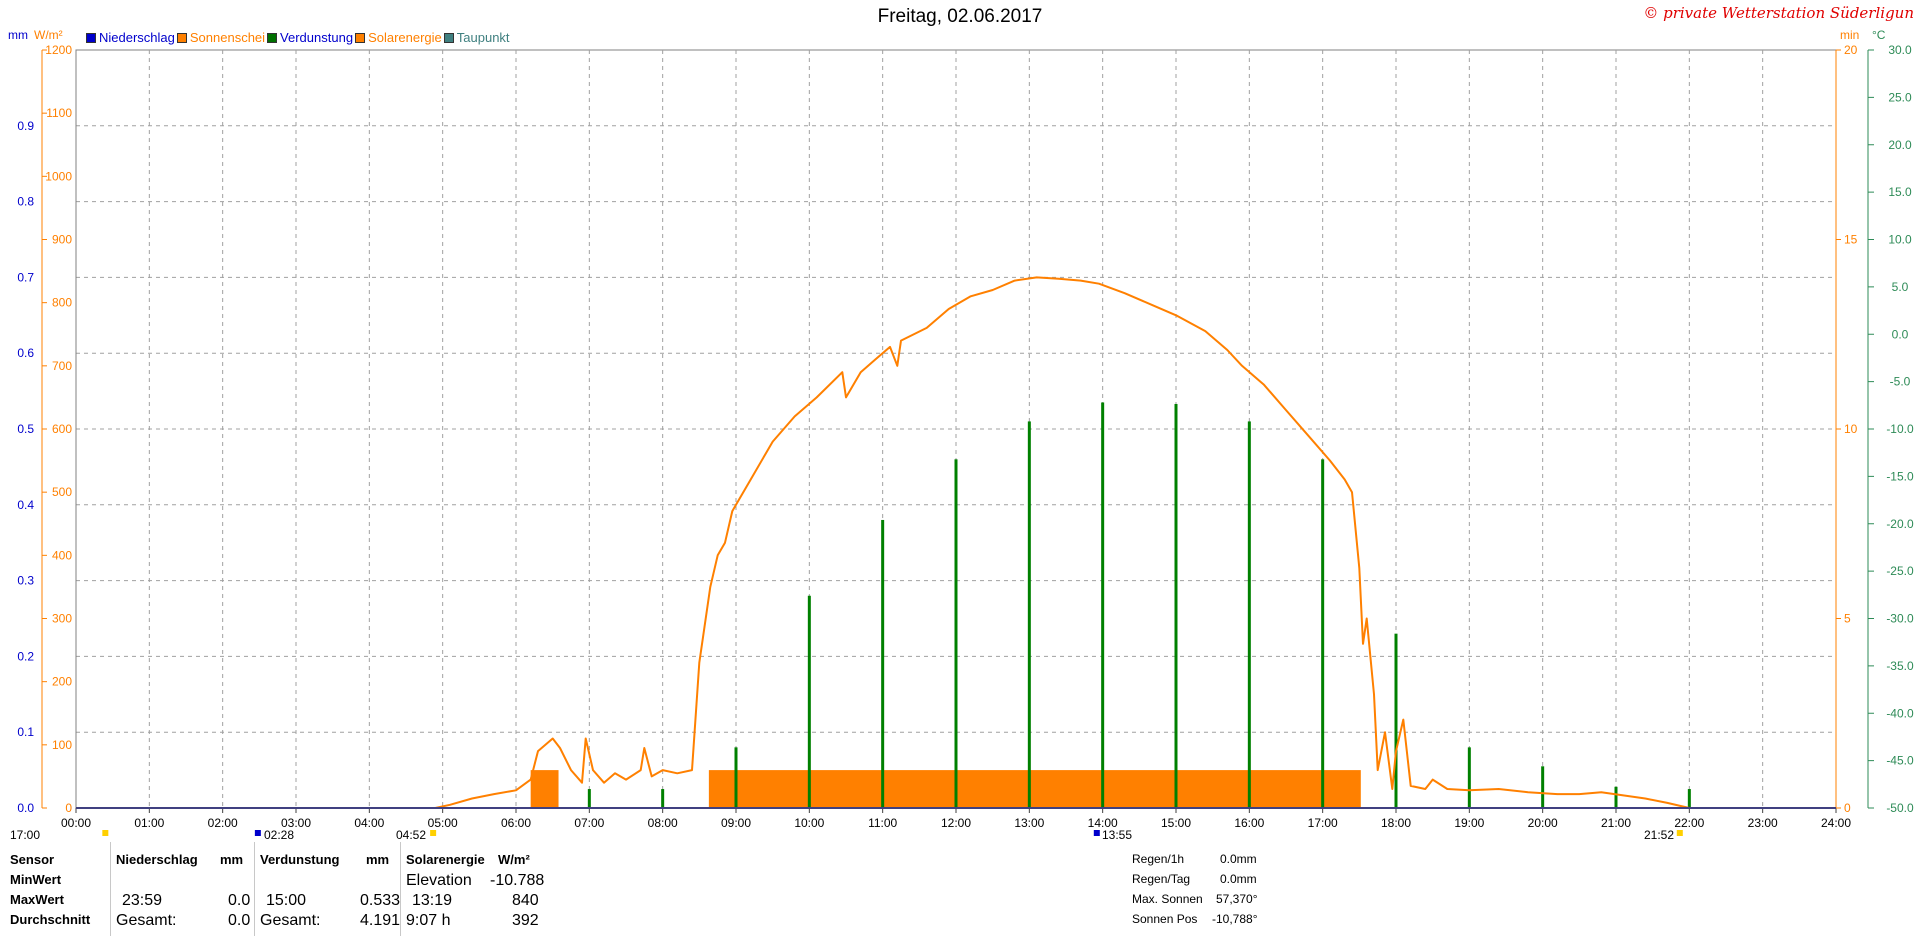  I want to click on table-cell: 840, so click(525, 900).